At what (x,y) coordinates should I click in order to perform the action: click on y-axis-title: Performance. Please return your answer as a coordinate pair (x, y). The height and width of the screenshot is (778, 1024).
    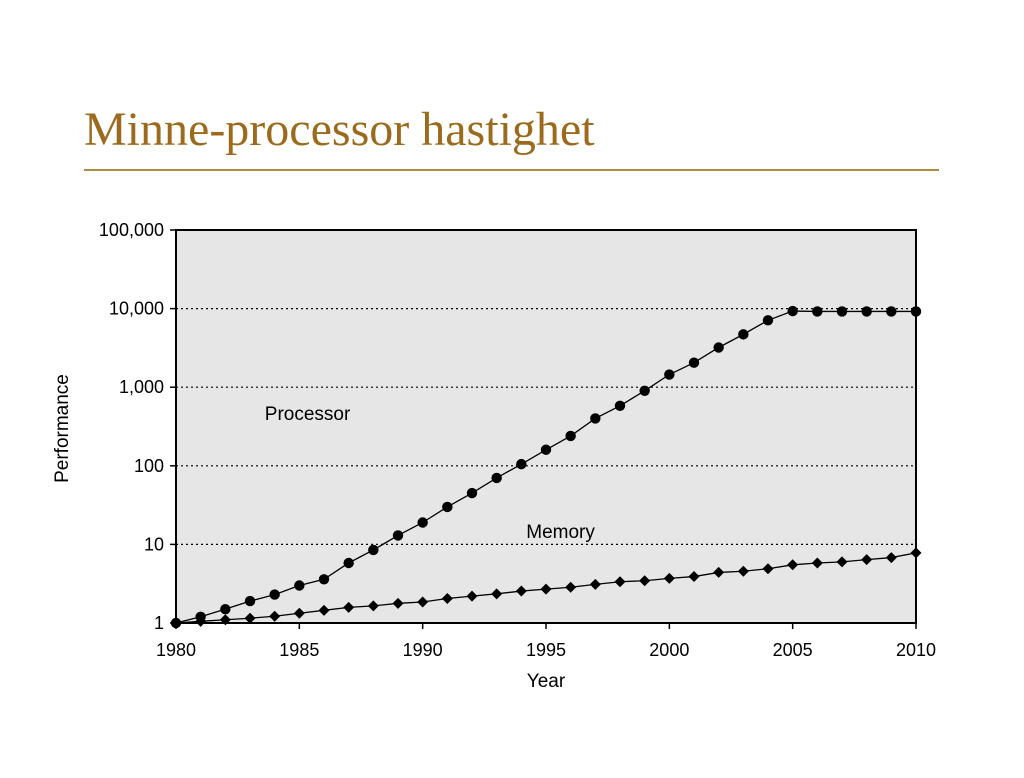
    Looking at the image, I should click on (62, 428).